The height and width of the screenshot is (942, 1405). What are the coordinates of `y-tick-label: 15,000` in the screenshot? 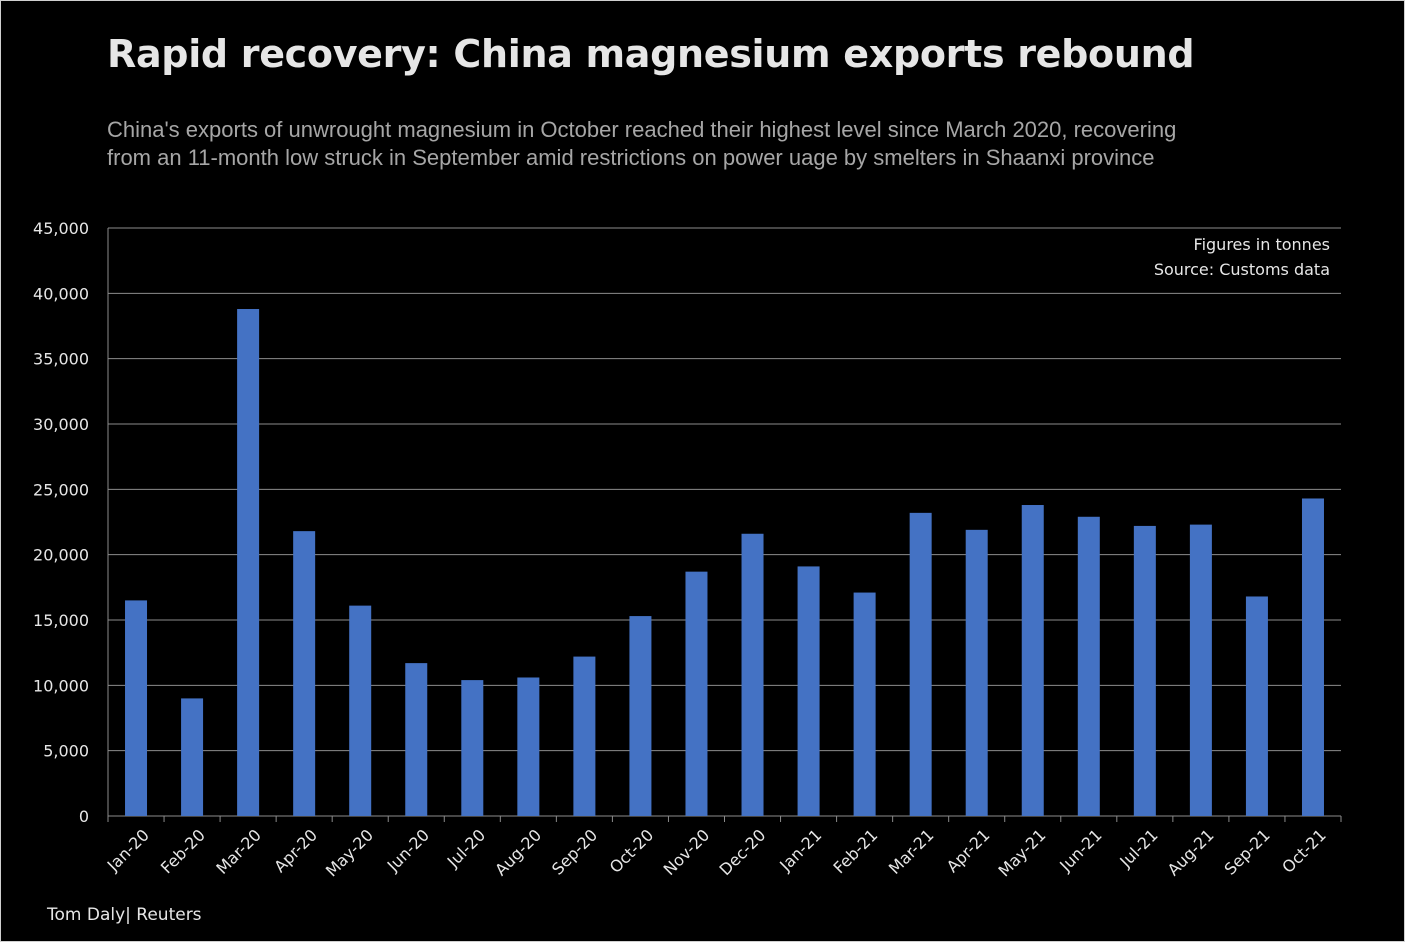 It's located at (61, 620).